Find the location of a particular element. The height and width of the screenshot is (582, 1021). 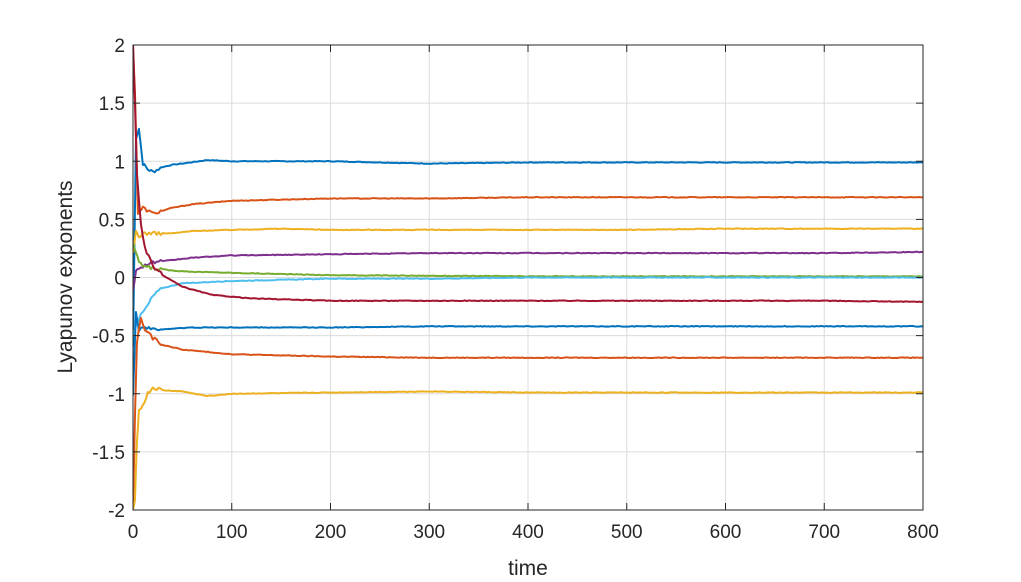

y-tick-label: 1.5 is located at coordinates (112, 104).